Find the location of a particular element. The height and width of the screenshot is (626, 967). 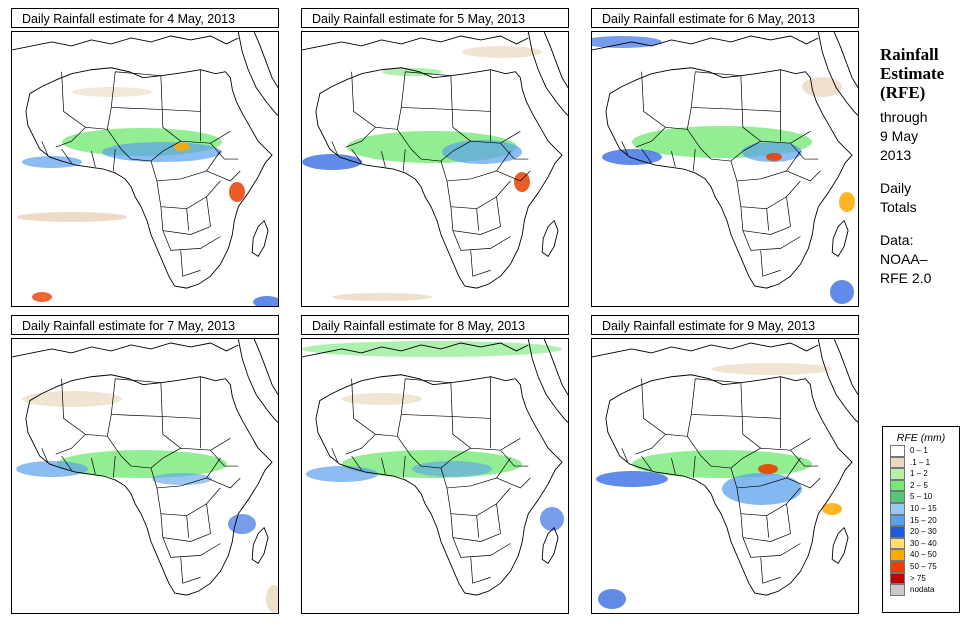

rainfall-map-panel: Daily Rainfall estimate for 7 May, 2013 is located at coordinates (145, 464).